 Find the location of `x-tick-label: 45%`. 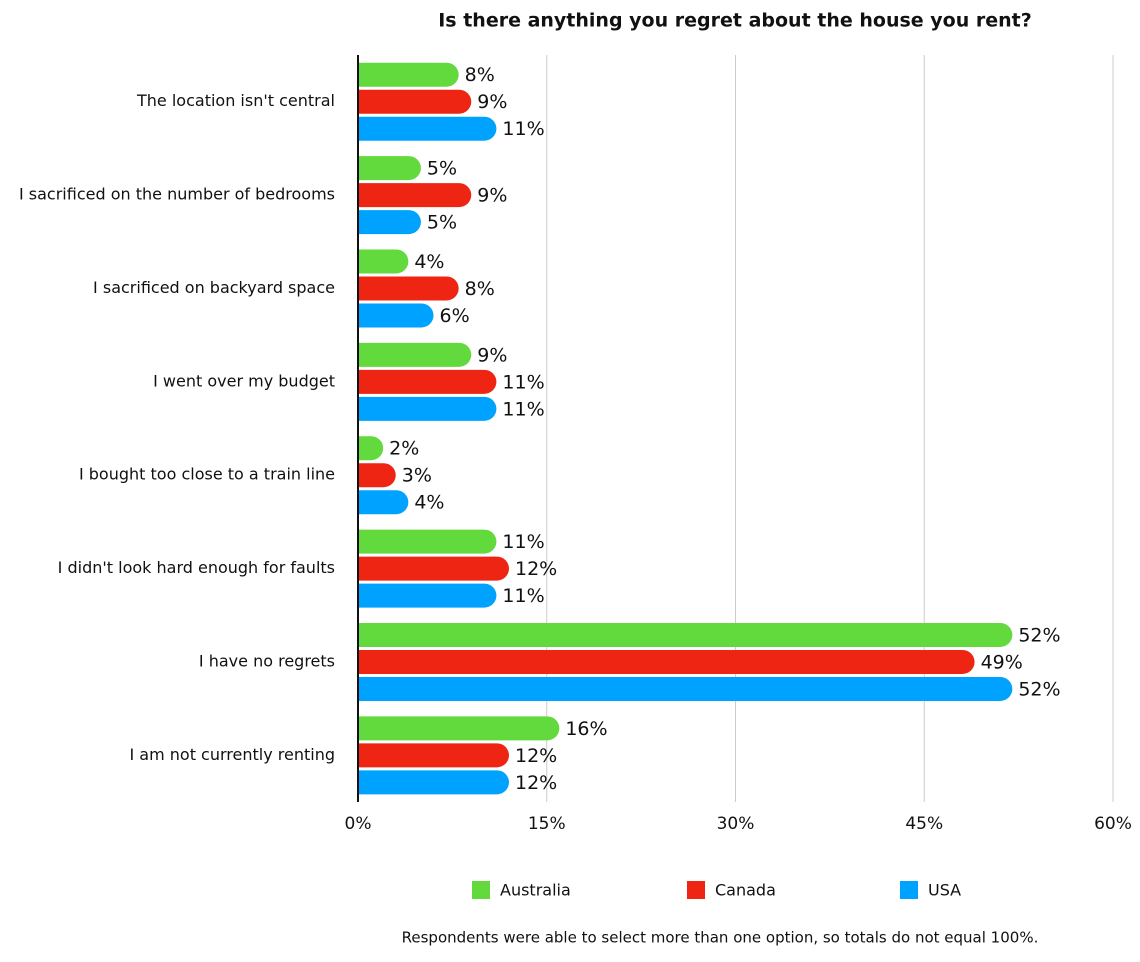

x-tick-label: 45% is located at coordinates (924, 824).